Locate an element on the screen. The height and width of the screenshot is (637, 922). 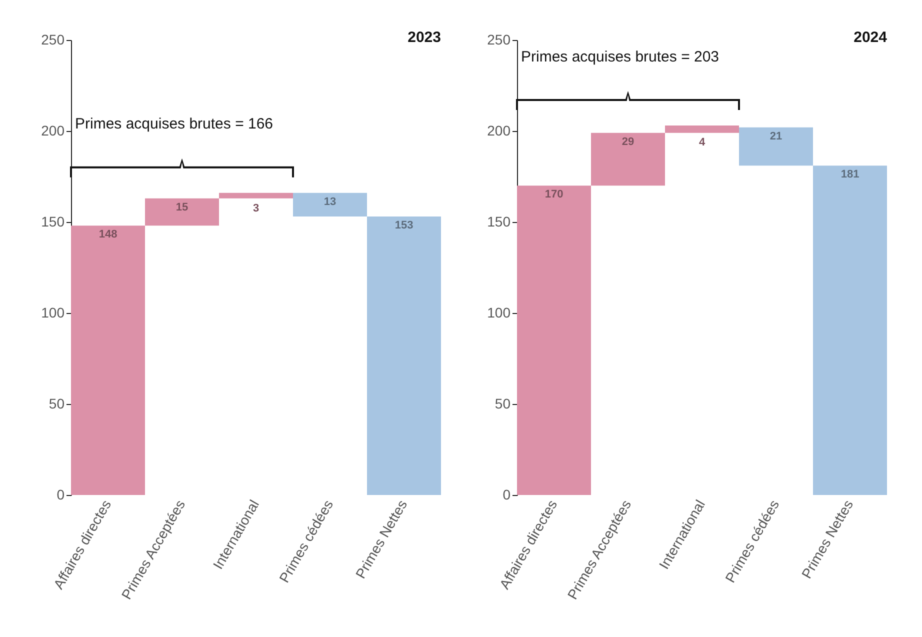
data-label: 15 is located at coordinates (182, 207).